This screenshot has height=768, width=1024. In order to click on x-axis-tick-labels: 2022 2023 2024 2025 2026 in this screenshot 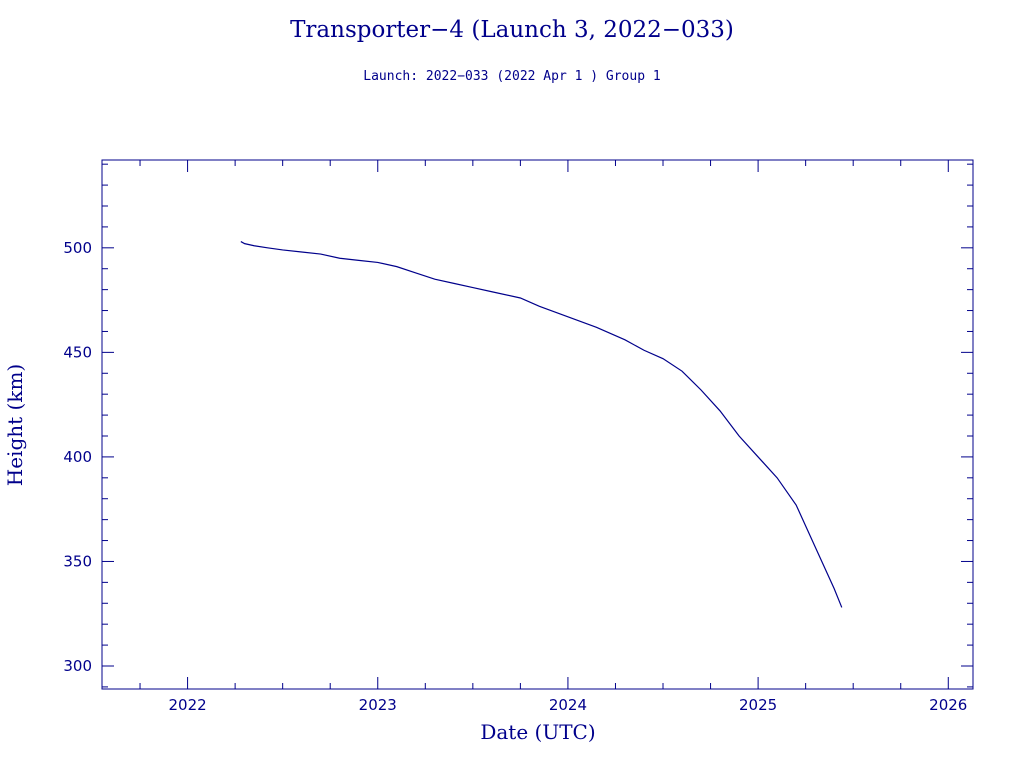, I will do `click(567, 705)`.